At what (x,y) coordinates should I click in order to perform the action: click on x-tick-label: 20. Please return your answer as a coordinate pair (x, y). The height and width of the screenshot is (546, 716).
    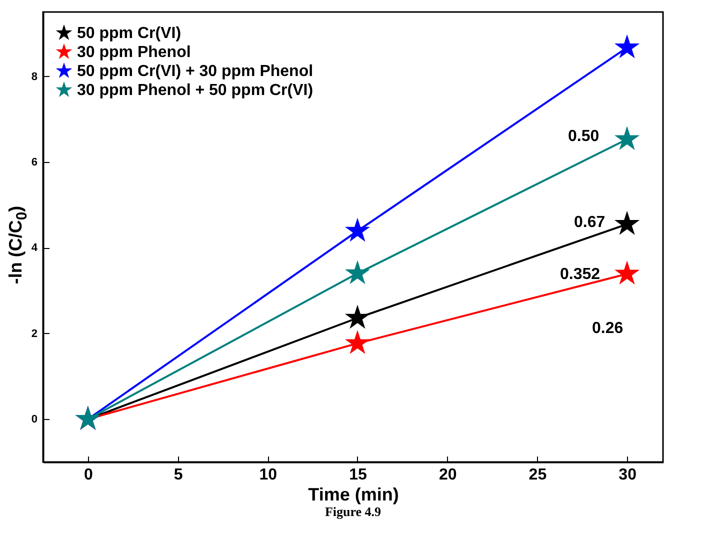
    Looking at the image, I should click on (447, 475).